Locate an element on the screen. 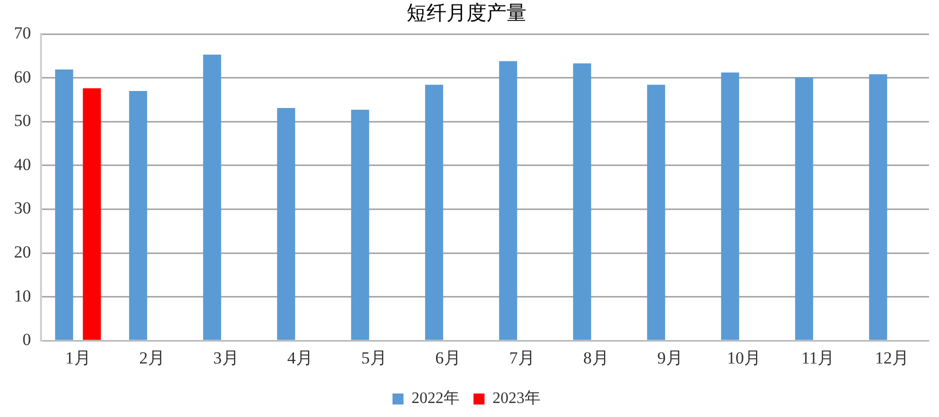  x-tick-label: 12月 is located at coordinates (892, 358).